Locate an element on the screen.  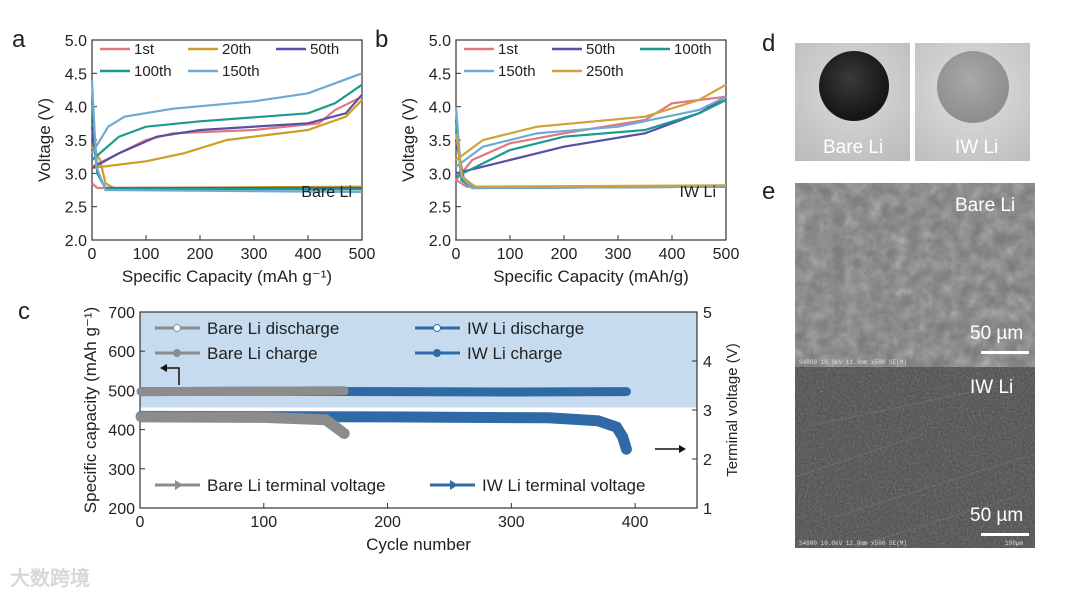
charge-curve-250th is located at coordinates (591, 122).